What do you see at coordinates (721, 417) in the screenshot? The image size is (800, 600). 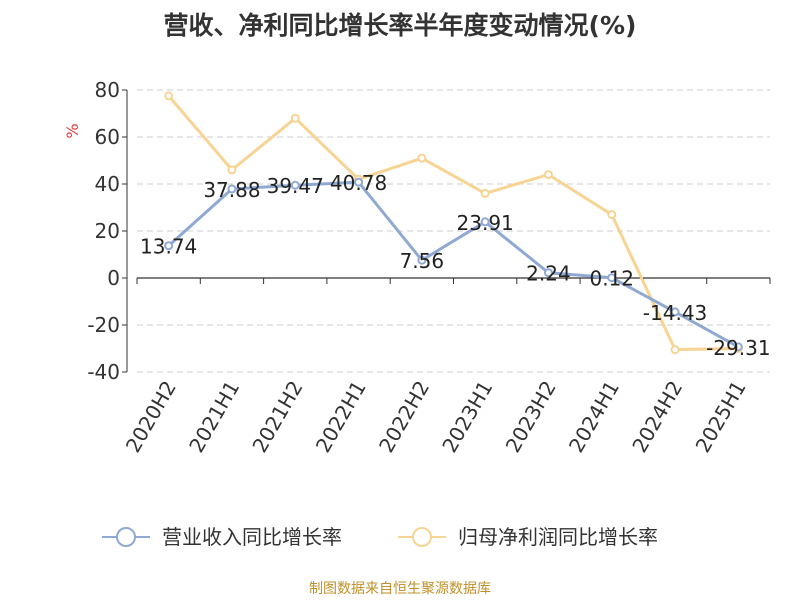 I see `x-tick-label: 2025H1` at bounding box center [721, 417].